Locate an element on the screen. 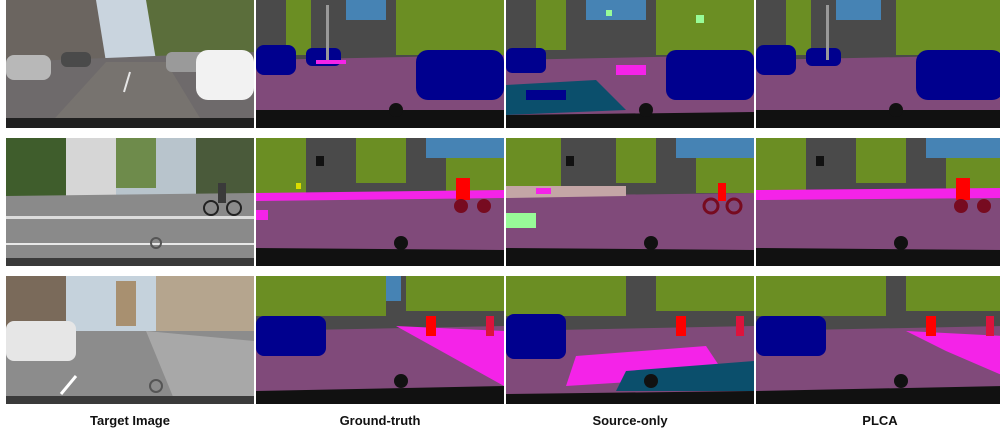 The width and height of the screenshot is (1000, 437). caption-plca: PLCA is located at coordinates (880, 420).